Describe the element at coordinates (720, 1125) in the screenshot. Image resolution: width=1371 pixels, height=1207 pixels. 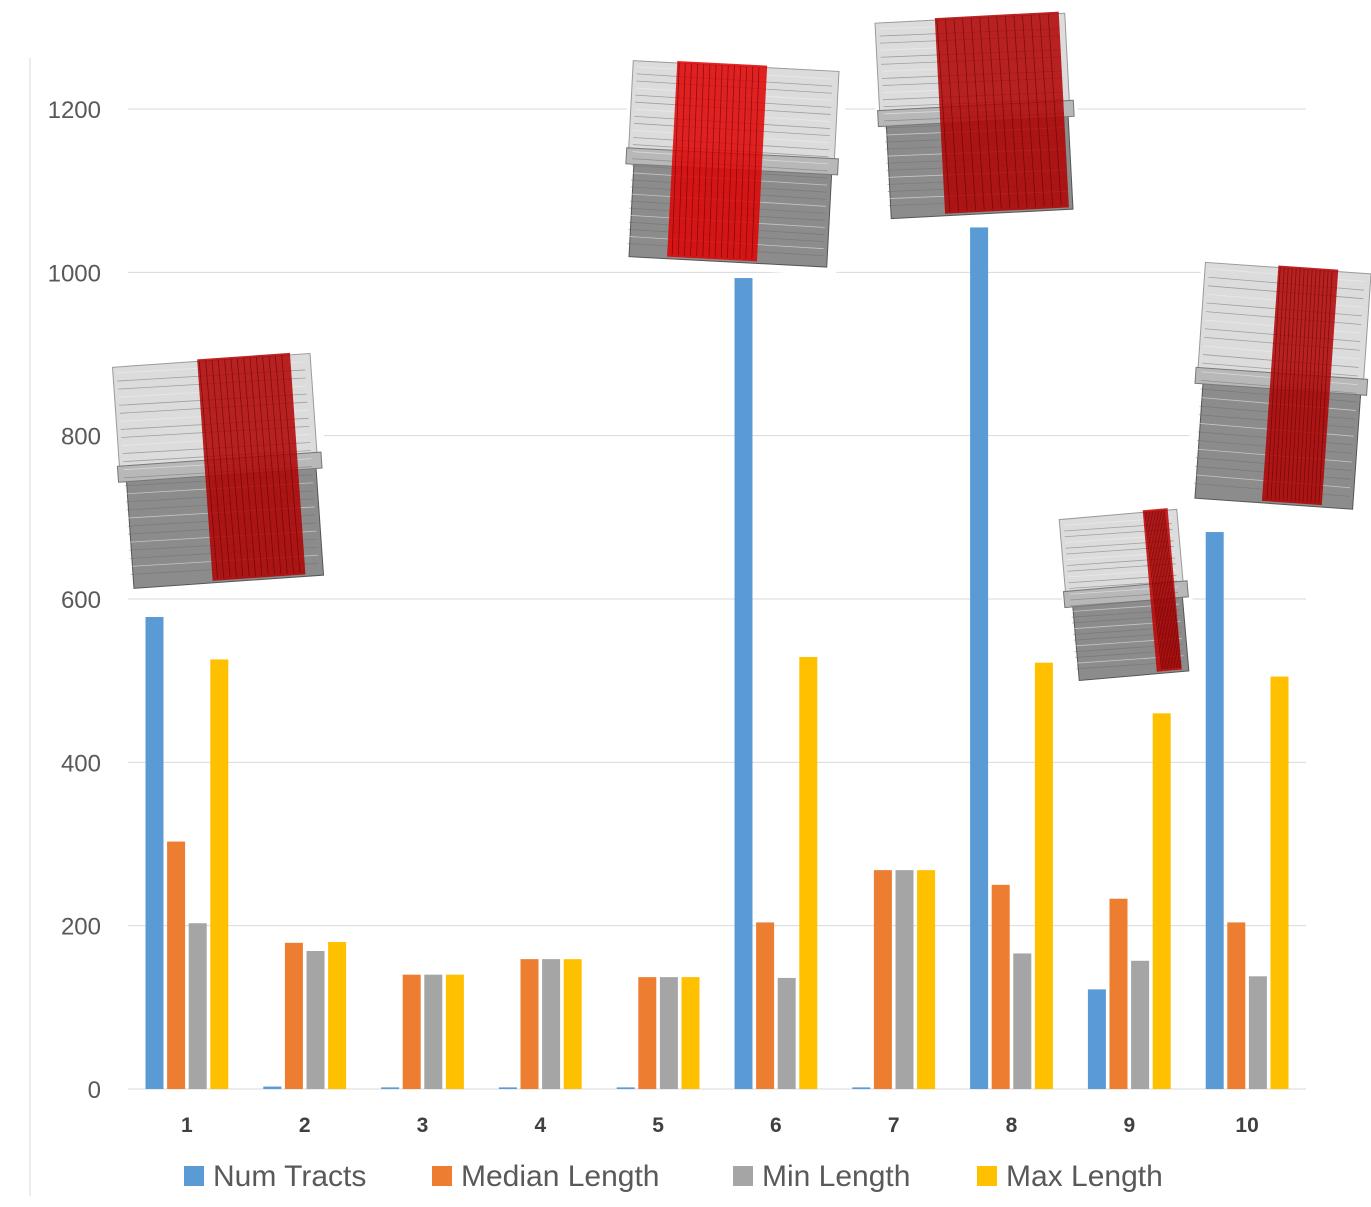
I see `x-axis-ticks: 1 2 3 4 5 6 7 8 9 10` at that location.